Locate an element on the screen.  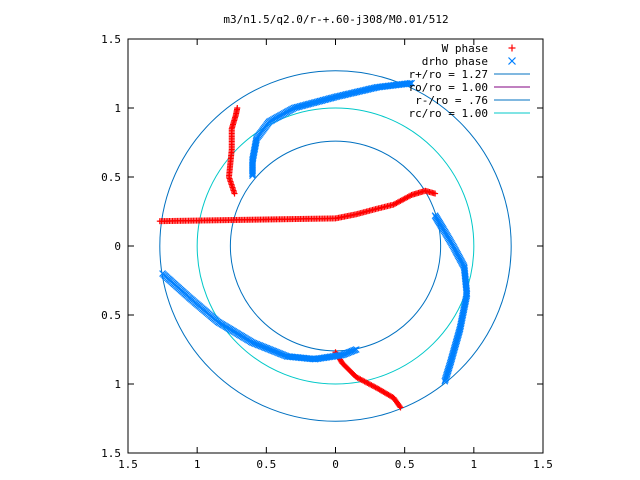
legend-label: ro/ro = 1.00 is located at coordinates (448, 87).